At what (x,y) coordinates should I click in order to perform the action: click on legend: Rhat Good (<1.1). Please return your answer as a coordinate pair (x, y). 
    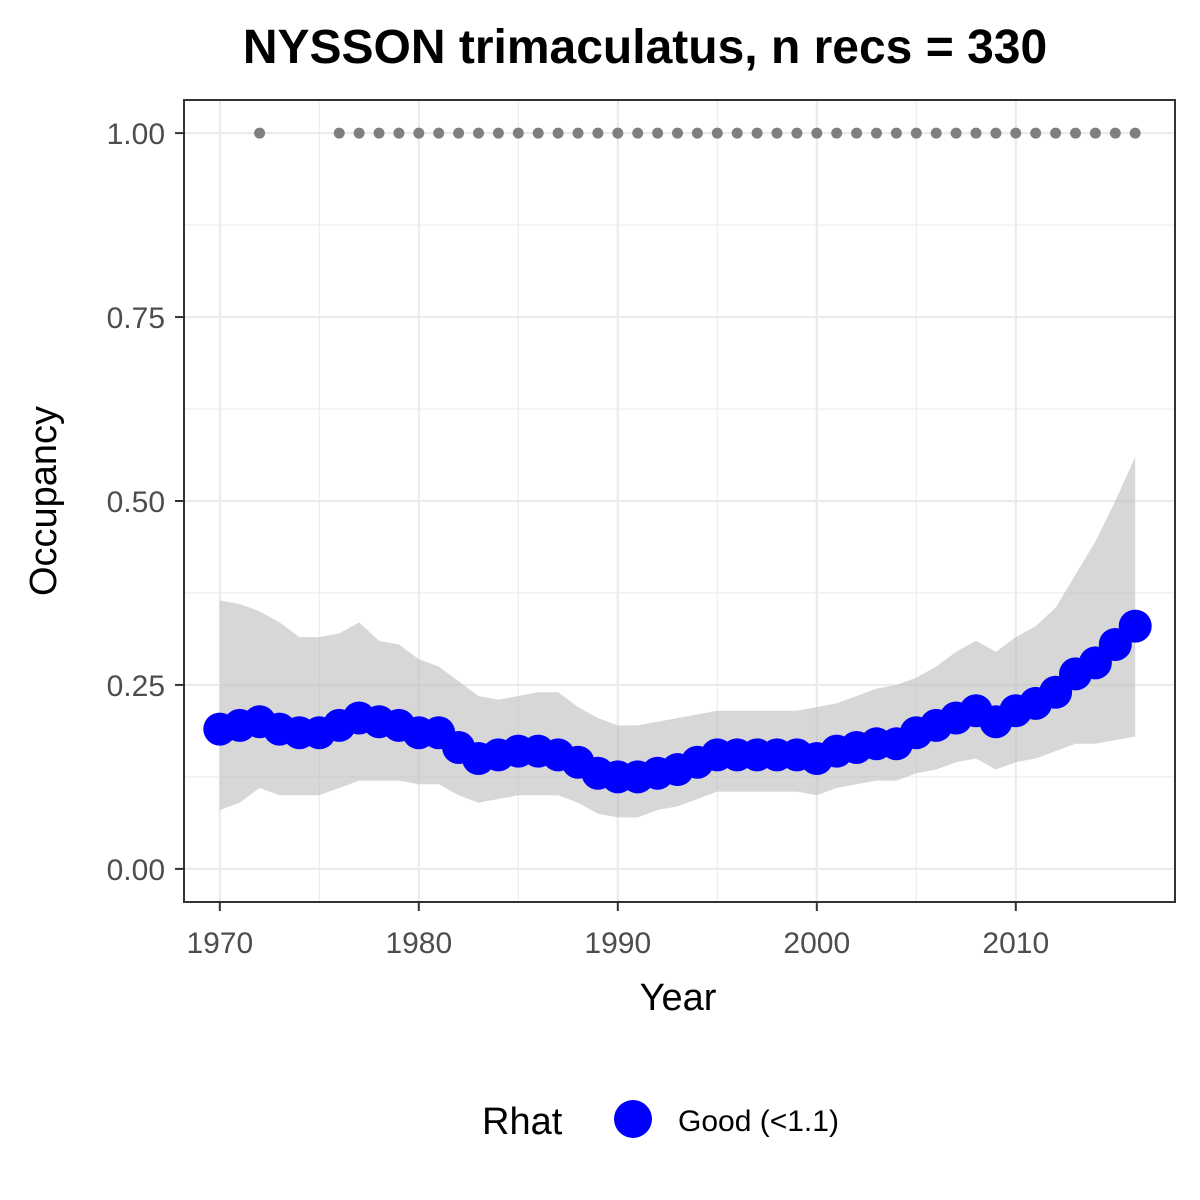
    Looking at the image, I should click on (660, 1121).